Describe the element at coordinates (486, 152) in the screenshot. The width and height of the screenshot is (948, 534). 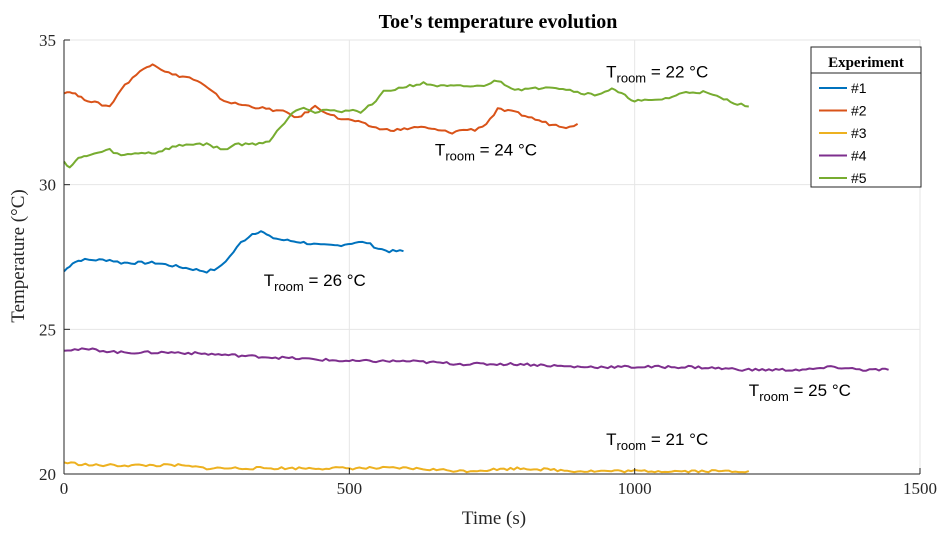
I see `room-temperature-annotation: Troom = 24 °C` at that location.